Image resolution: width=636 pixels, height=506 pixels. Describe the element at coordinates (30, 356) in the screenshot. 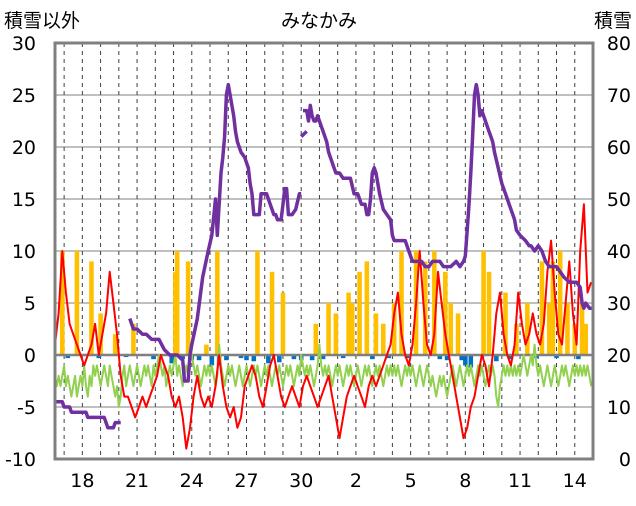

I see `left-tick-label: 0` at that location.